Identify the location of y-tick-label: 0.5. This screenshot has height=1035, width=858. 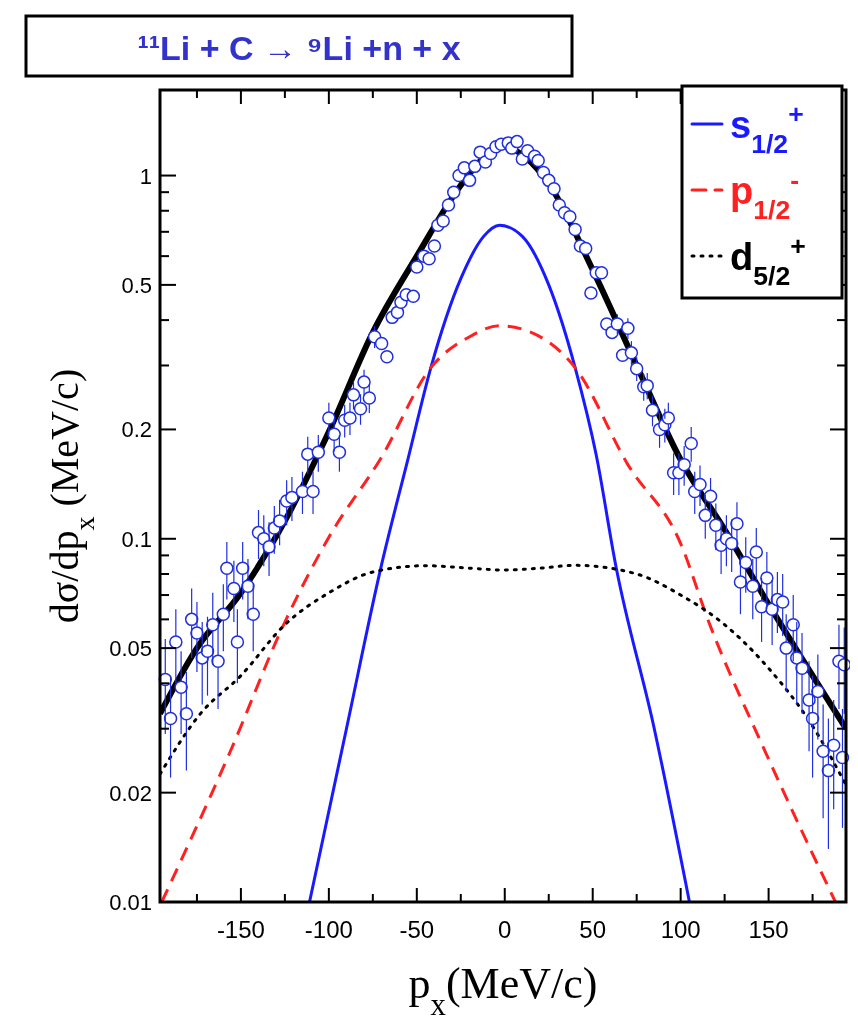
(136, 285).